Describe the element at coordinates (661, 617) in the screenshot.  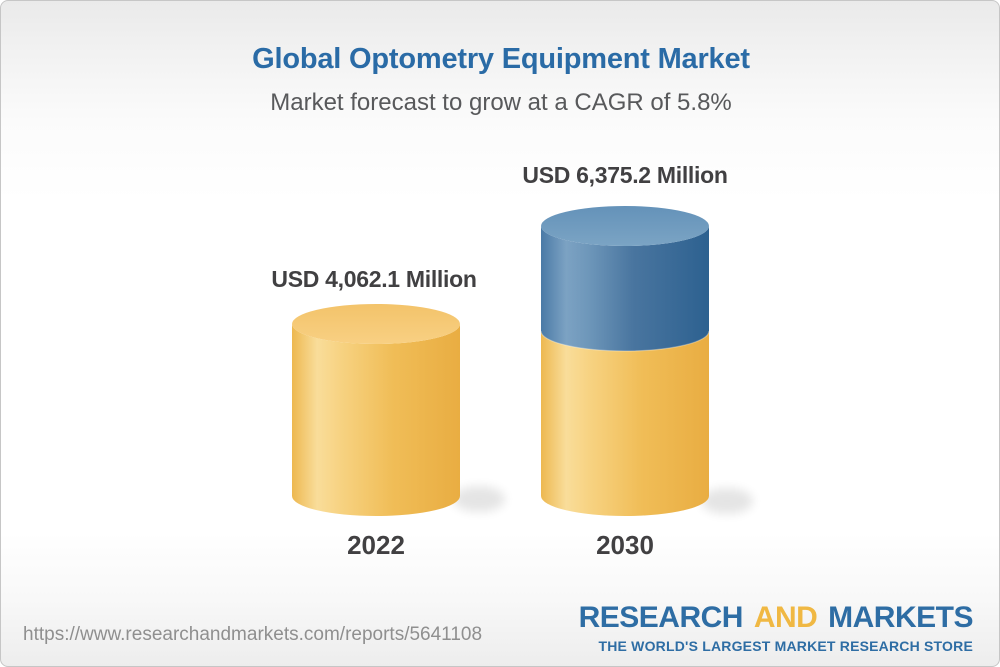
I see `logo-word-research: RESEARCH` at that location.